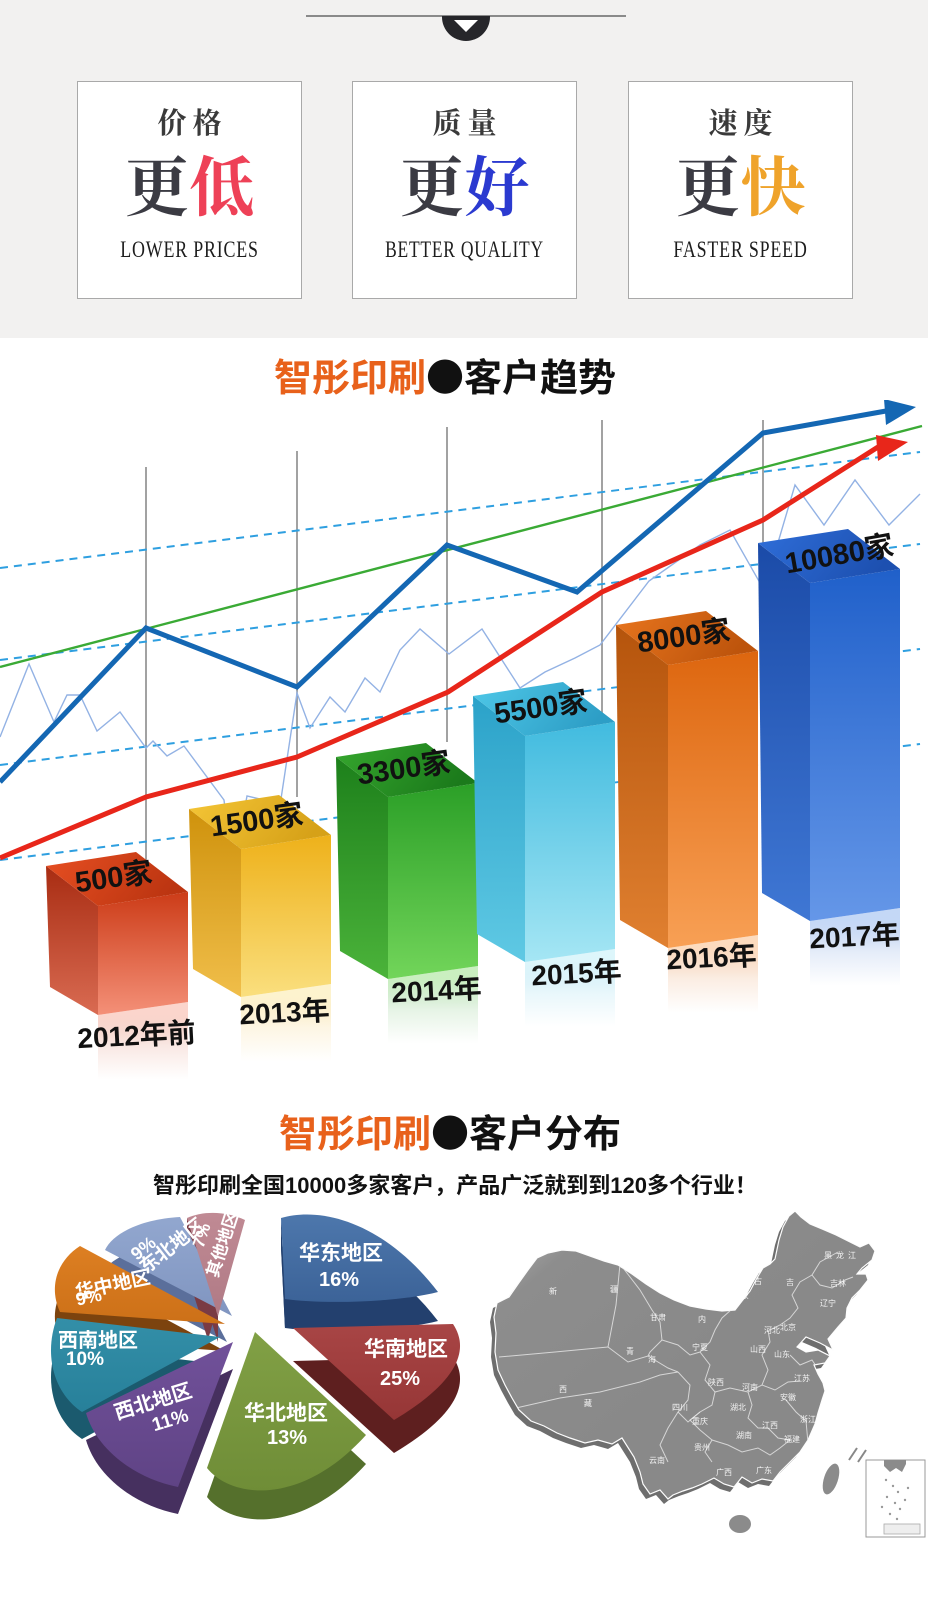 The image size is (928, 1610). I want to click on svg-text: 2017年, so click(854, 935).